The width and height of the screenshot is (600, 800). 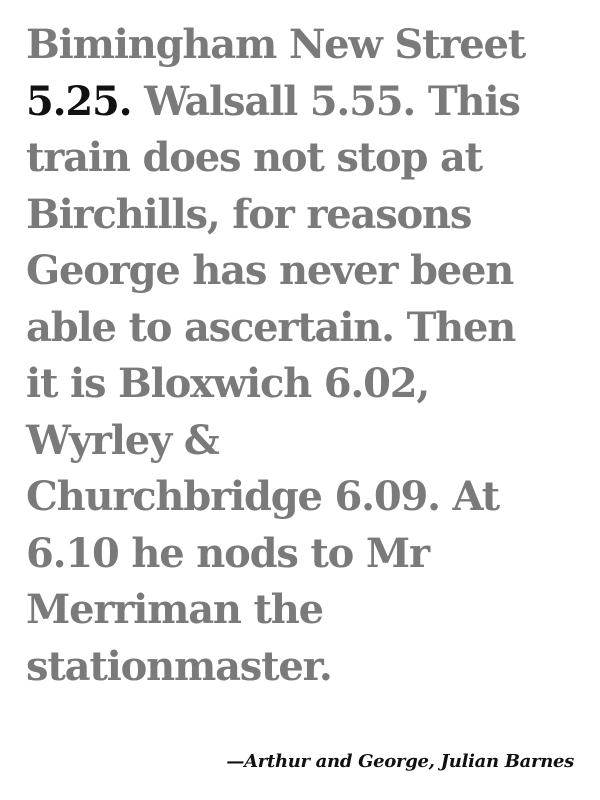 What do you see at coordinates (271, 327) in the screenshot?
I see `quote-line: able to ascertain. Then` at bounding box center [271, 327].